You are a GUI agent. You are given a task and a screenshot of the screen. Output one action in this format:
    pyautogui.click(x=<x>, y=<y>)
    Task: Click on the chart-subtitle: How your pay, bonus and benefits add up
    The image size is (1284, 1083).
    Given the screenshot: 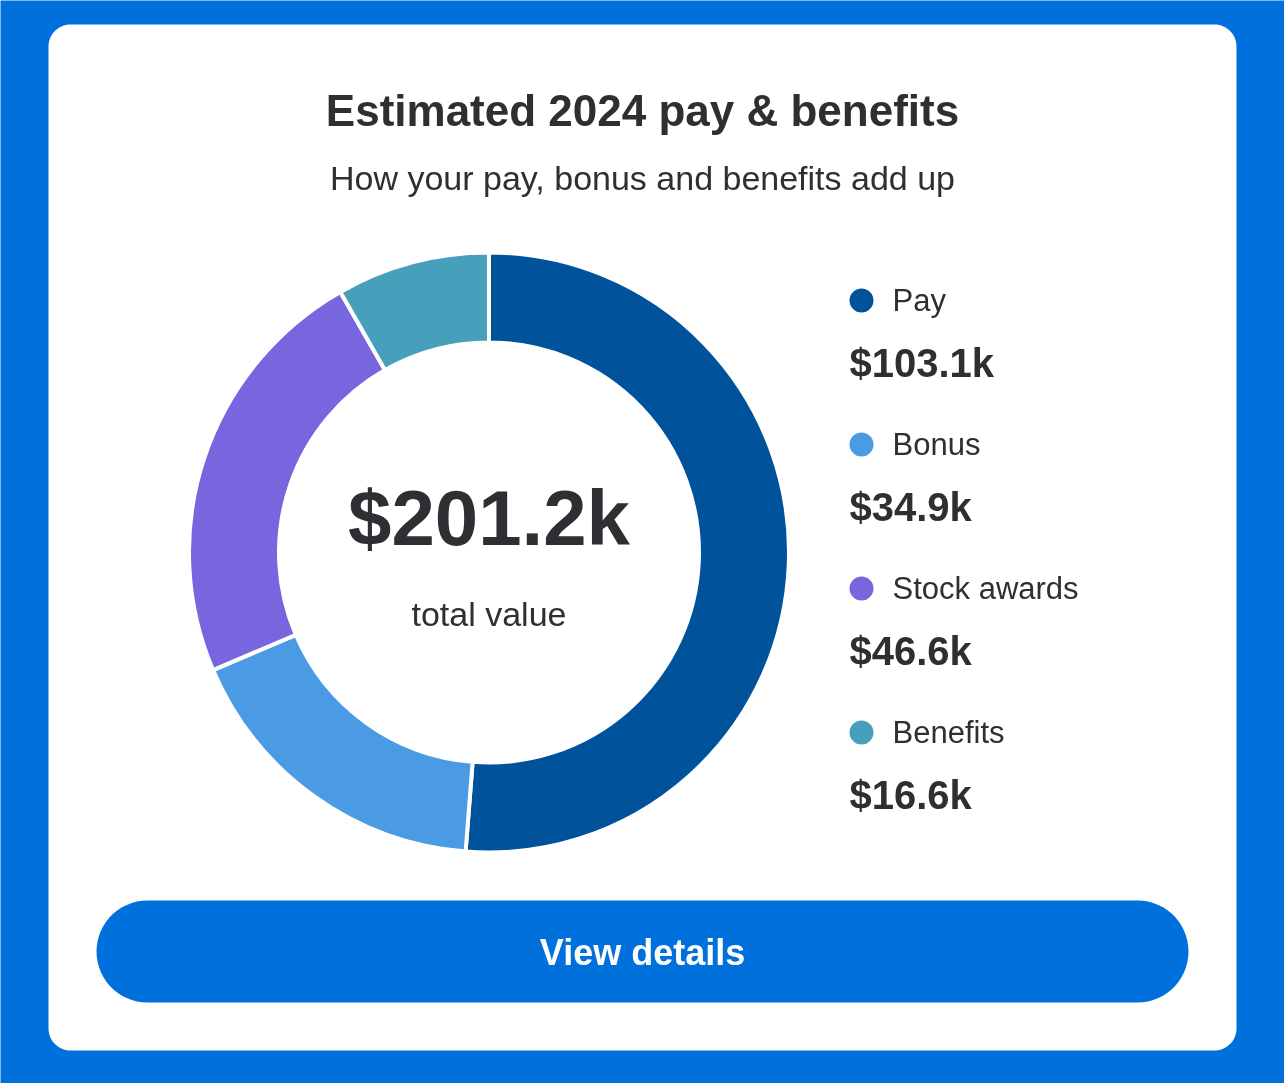 What is the action you would take?
    pyautogui.click(x=642, y=177)
    